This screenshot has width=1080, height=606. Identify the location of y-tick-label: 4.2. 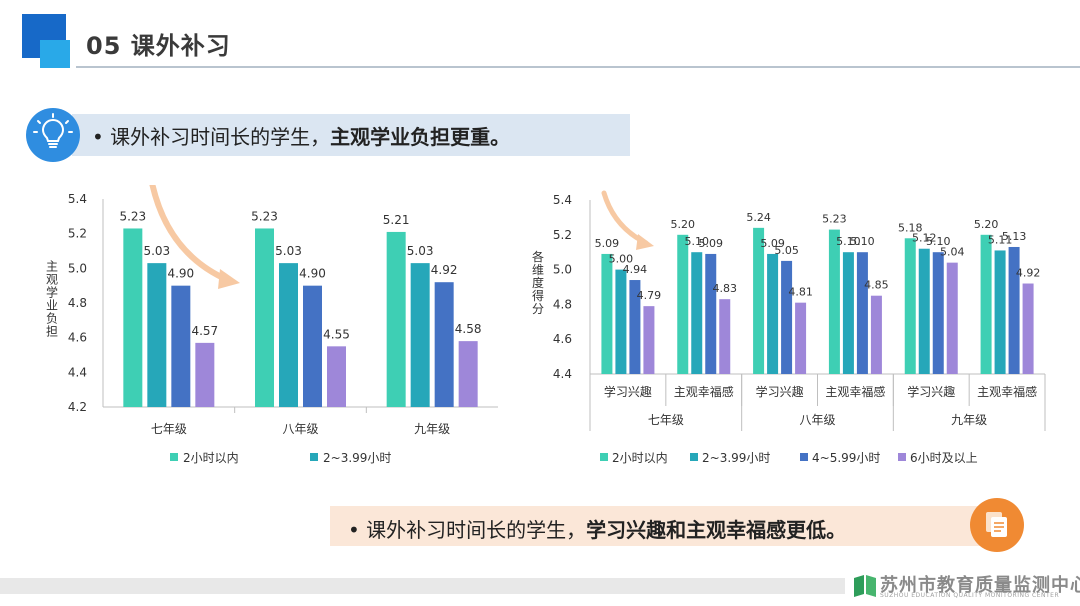
(77, 407).